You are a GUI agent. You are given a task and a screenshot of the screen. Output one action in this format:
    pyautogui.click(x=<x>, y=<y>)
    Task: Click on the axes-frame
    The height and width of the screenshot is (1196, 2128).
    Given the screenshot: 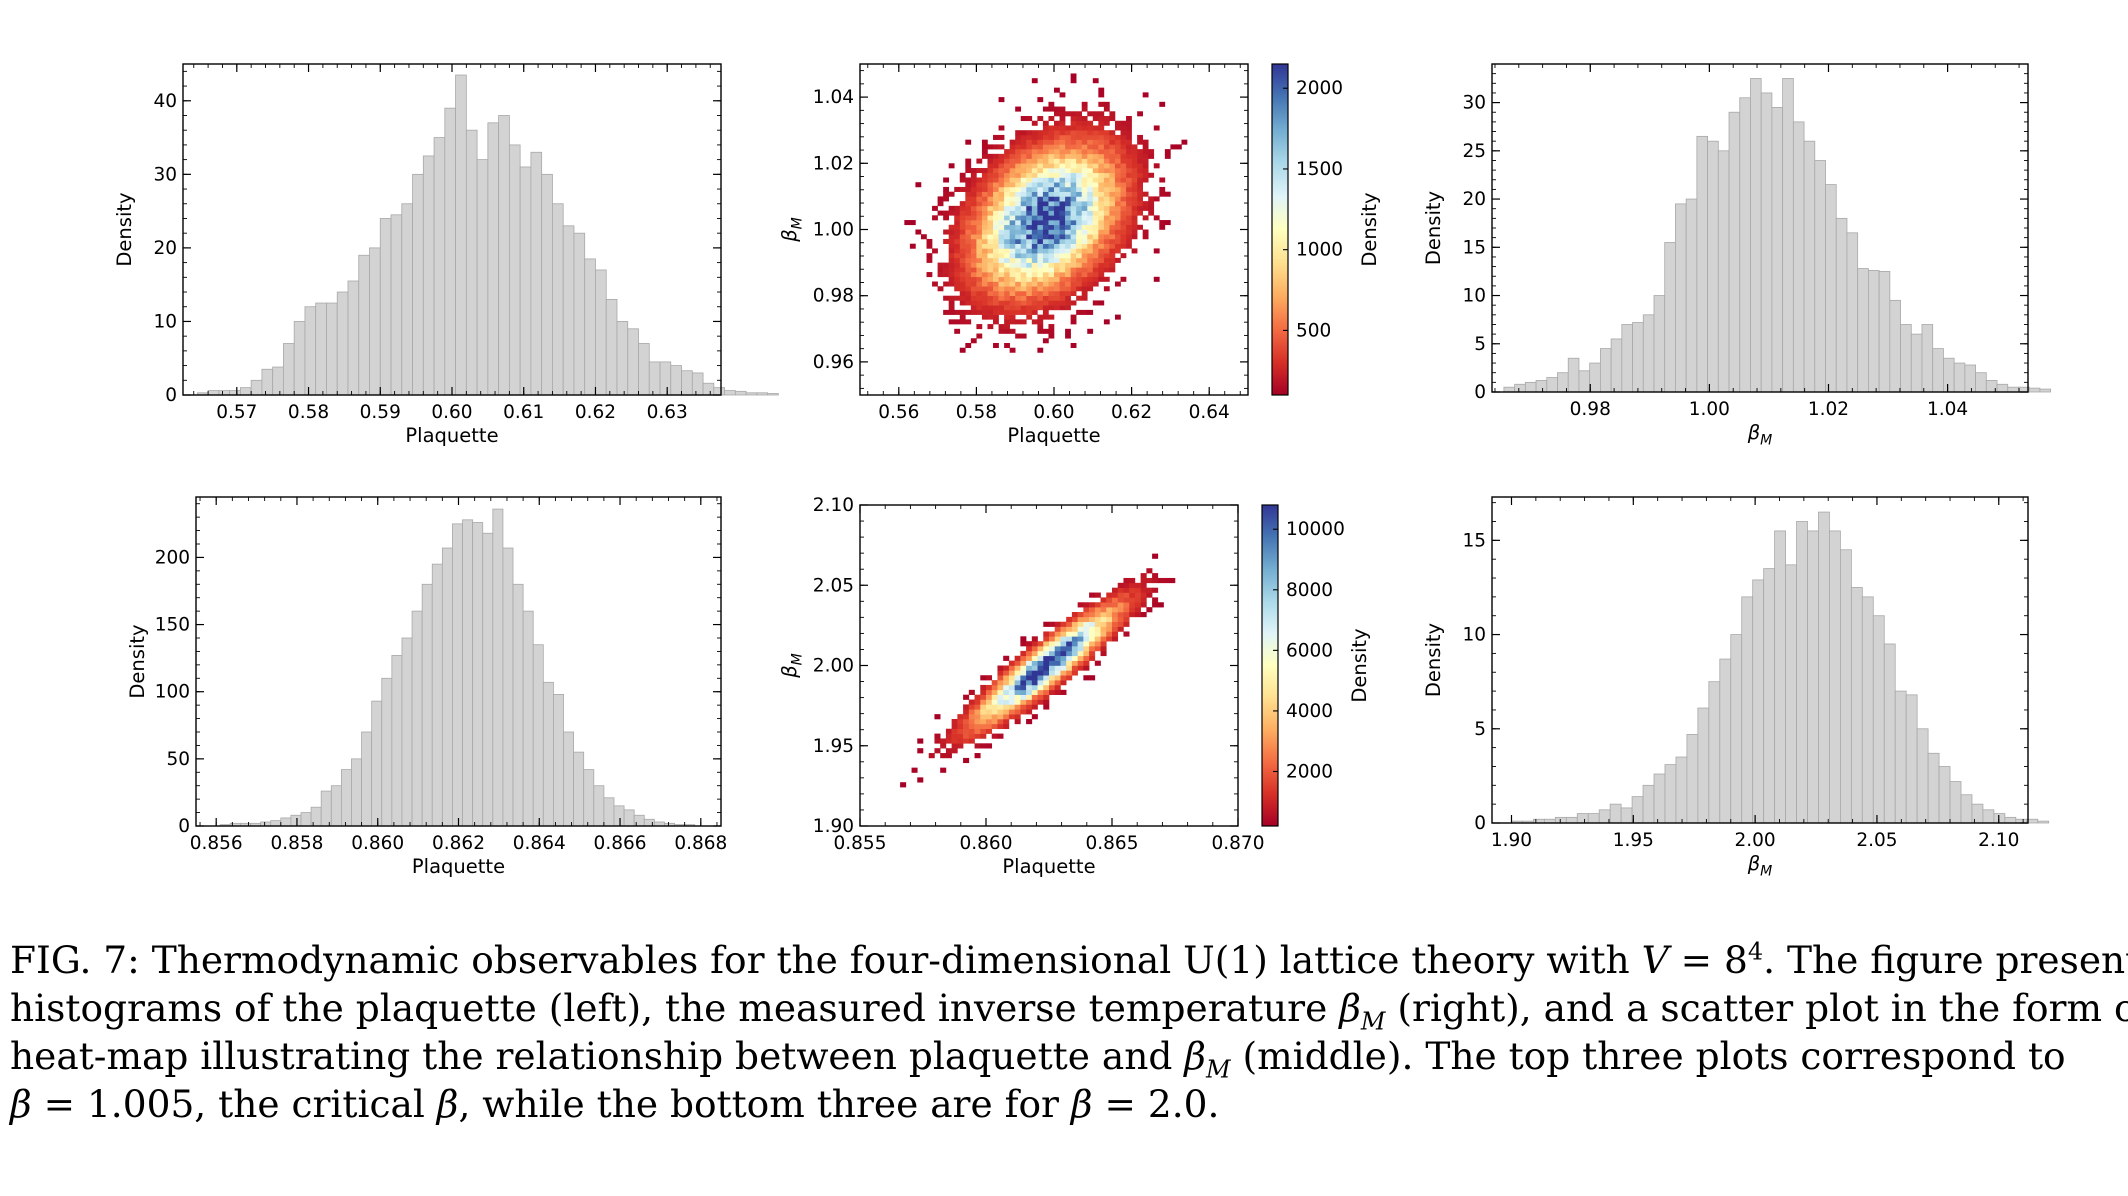 What is the action you would take?
    pyautogui.click(x=1760, y=660)
    